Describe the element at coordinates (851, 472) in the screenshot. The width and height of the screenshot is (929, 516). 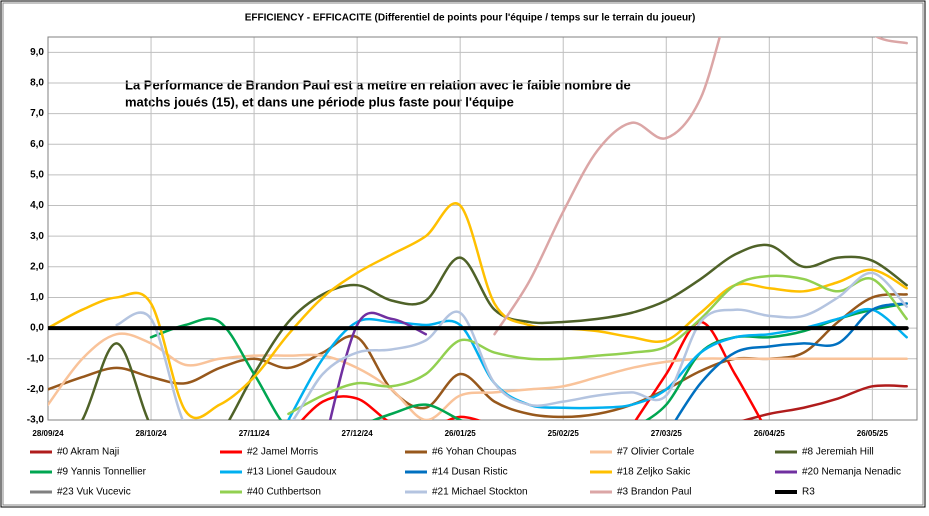
I see `legend-label: #20 Nemanja Nenadic` at that location.